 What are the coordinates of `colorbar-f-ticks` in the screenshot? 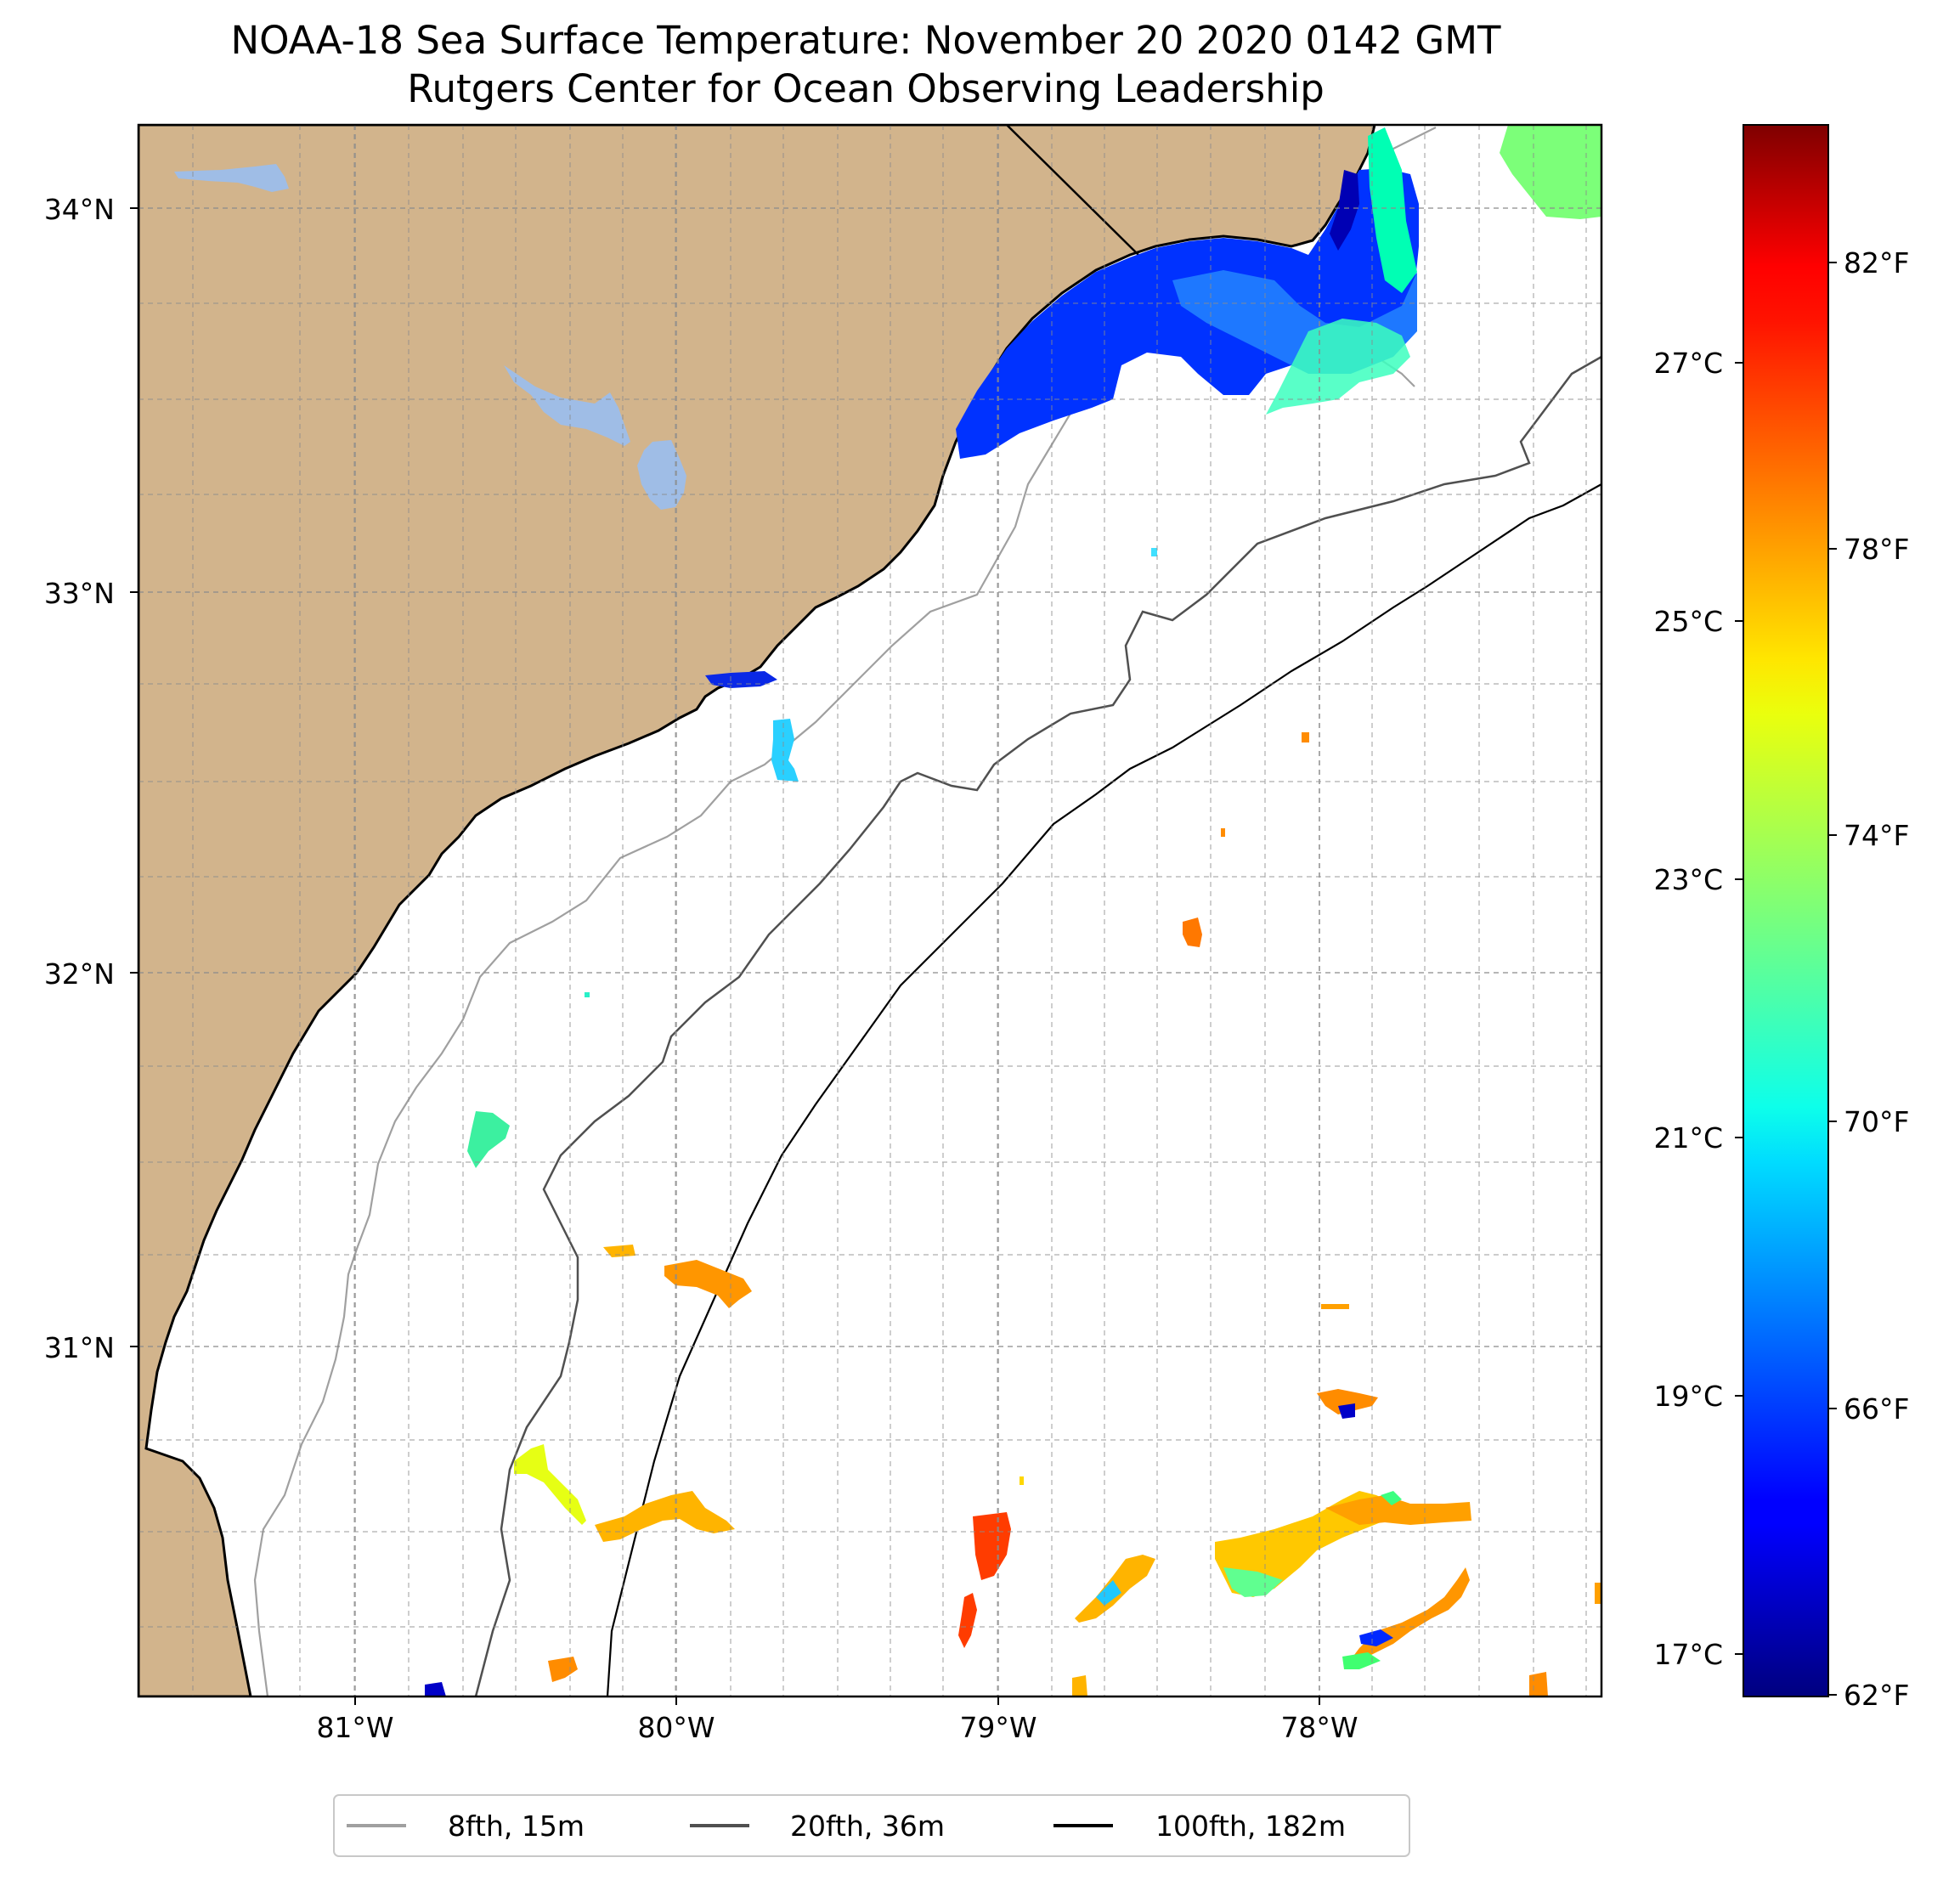 It's located at (1833, 979).